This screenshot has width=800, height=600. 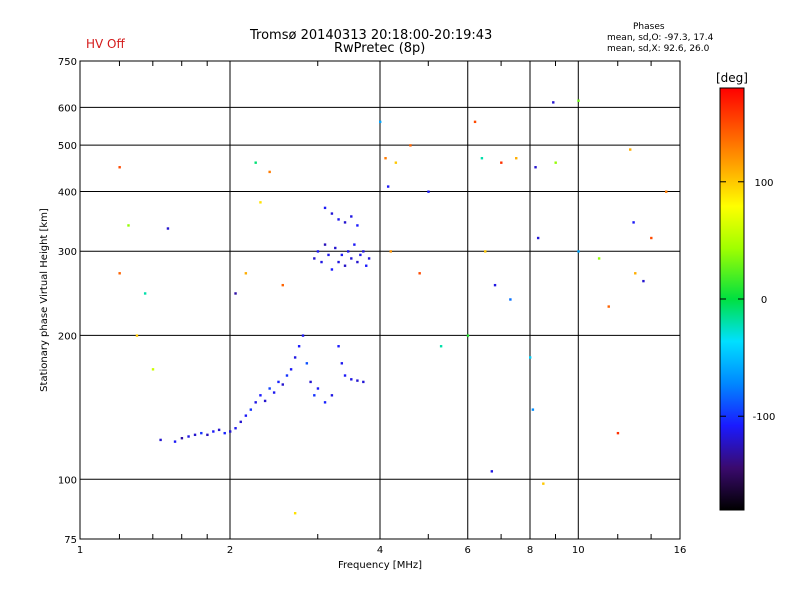 I want to click on y-tick-label: 400, so click(x=67, y=192).